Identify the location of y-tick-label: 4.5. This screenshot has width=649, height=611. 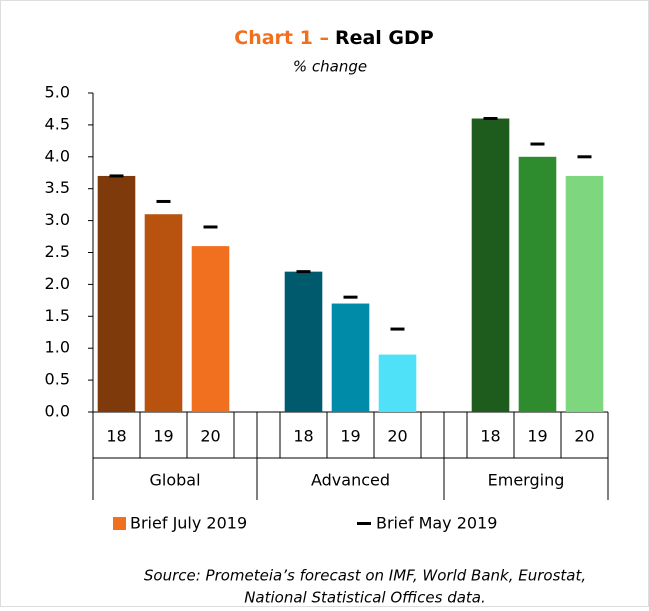
(57, 123).